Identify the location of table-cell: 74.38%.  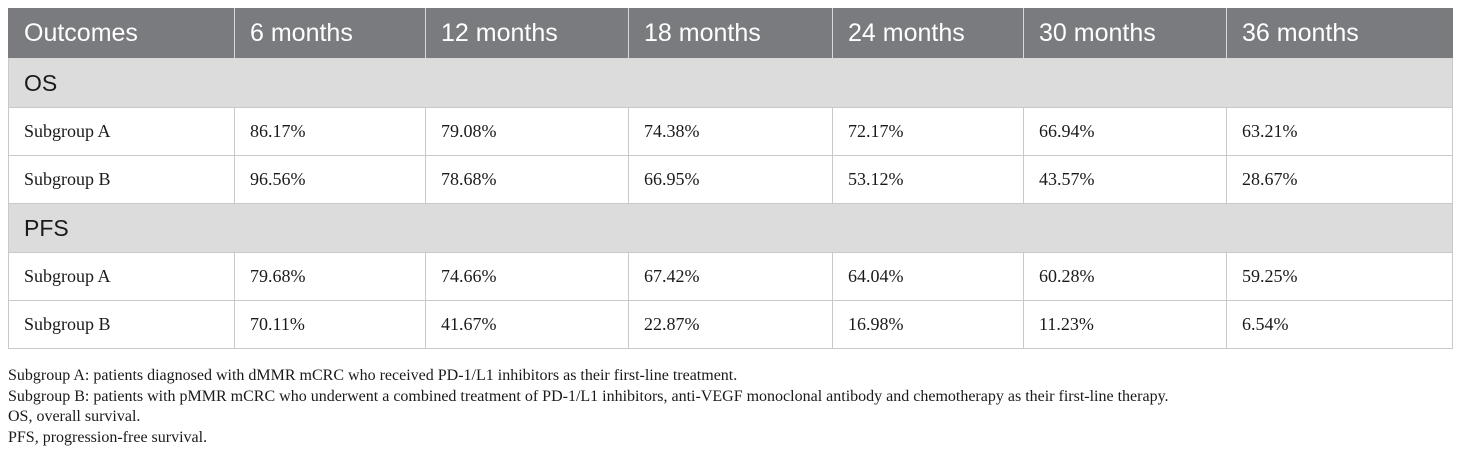
(730, 131).